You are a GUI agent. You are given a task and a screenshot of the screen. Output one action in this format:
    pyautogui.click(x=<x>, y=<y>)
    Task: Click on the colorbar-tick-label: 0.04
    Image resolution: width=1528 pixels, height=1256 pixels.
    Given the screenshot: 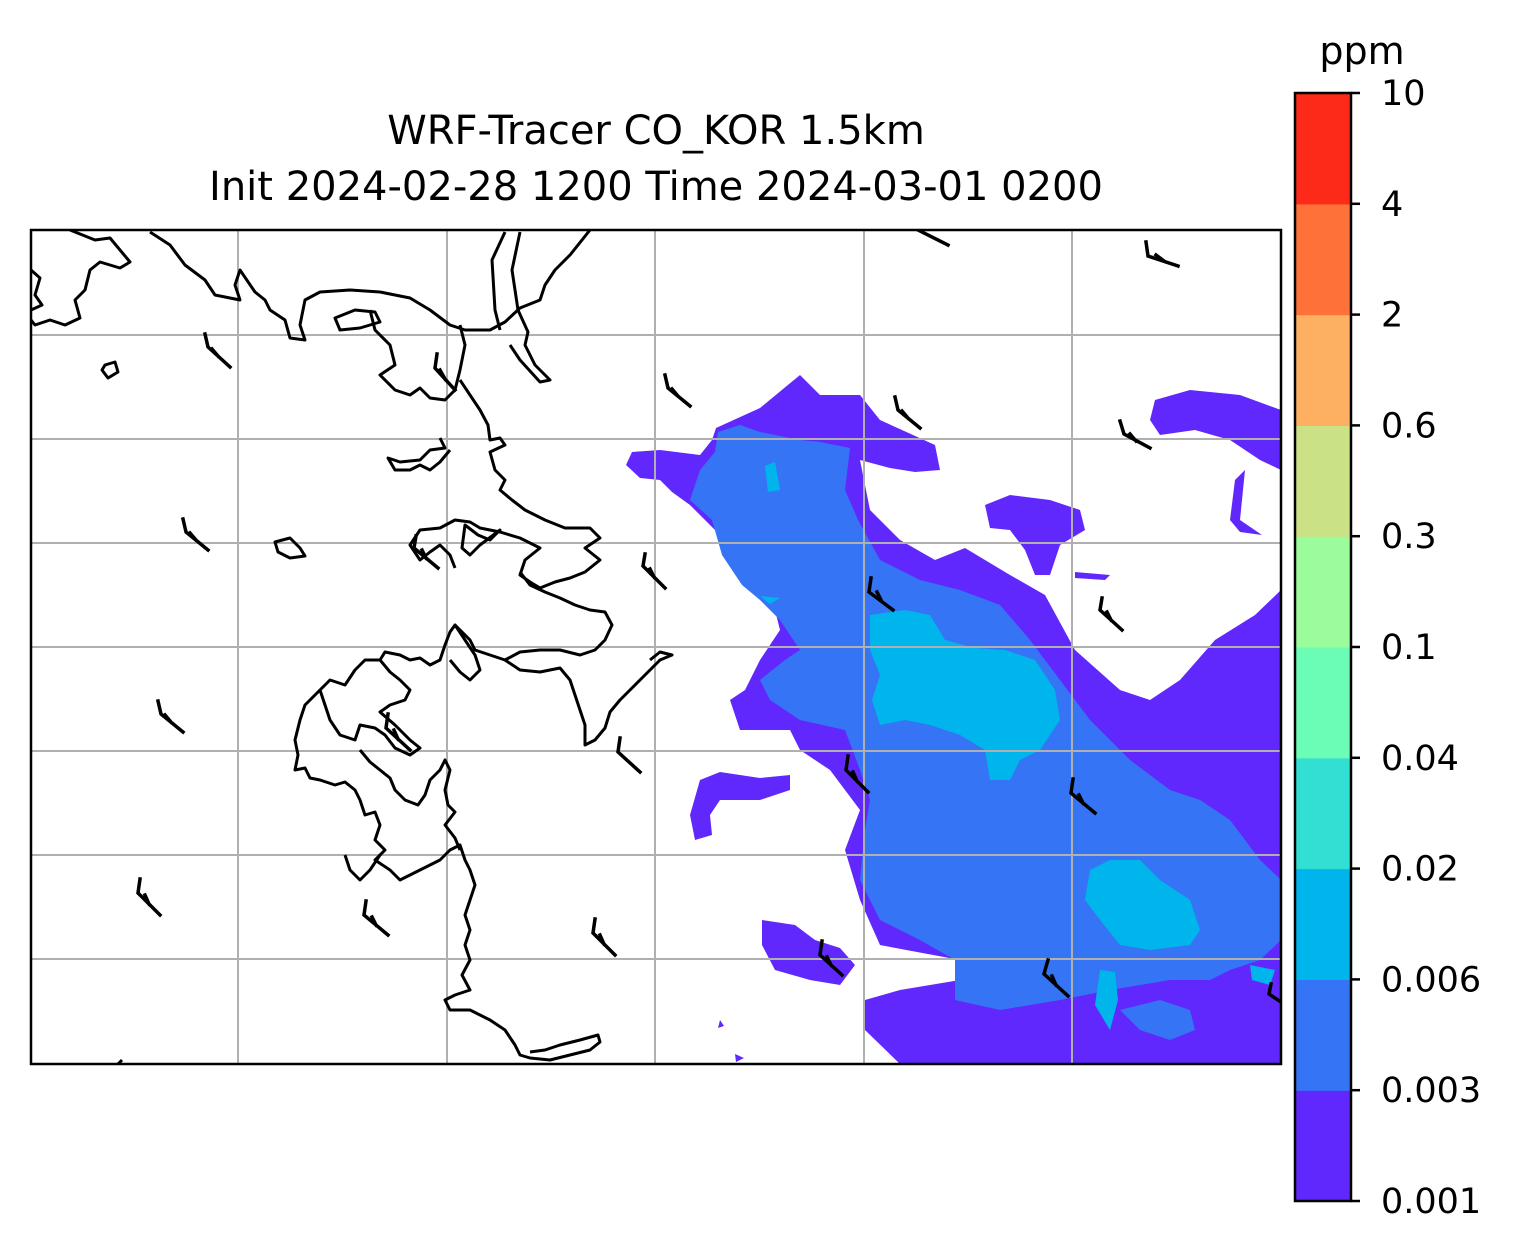 What is the action you would take?
    pyautogui.click(x=1420, y=759)
    